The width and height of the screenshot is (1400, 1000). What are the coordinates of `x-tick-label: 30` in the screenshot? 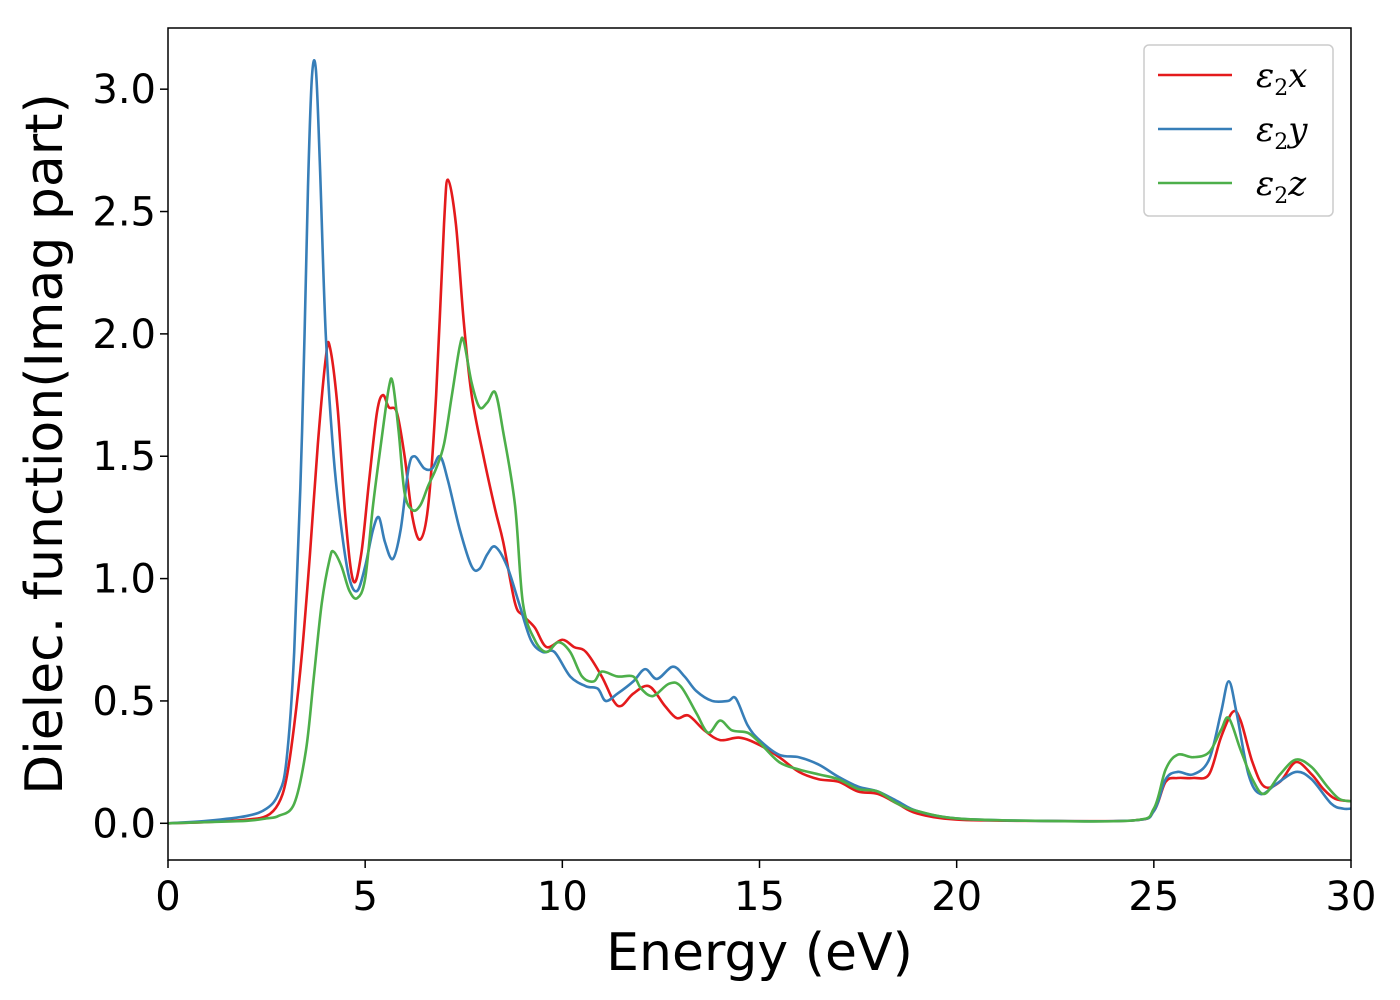 It's located at (1351, 897).